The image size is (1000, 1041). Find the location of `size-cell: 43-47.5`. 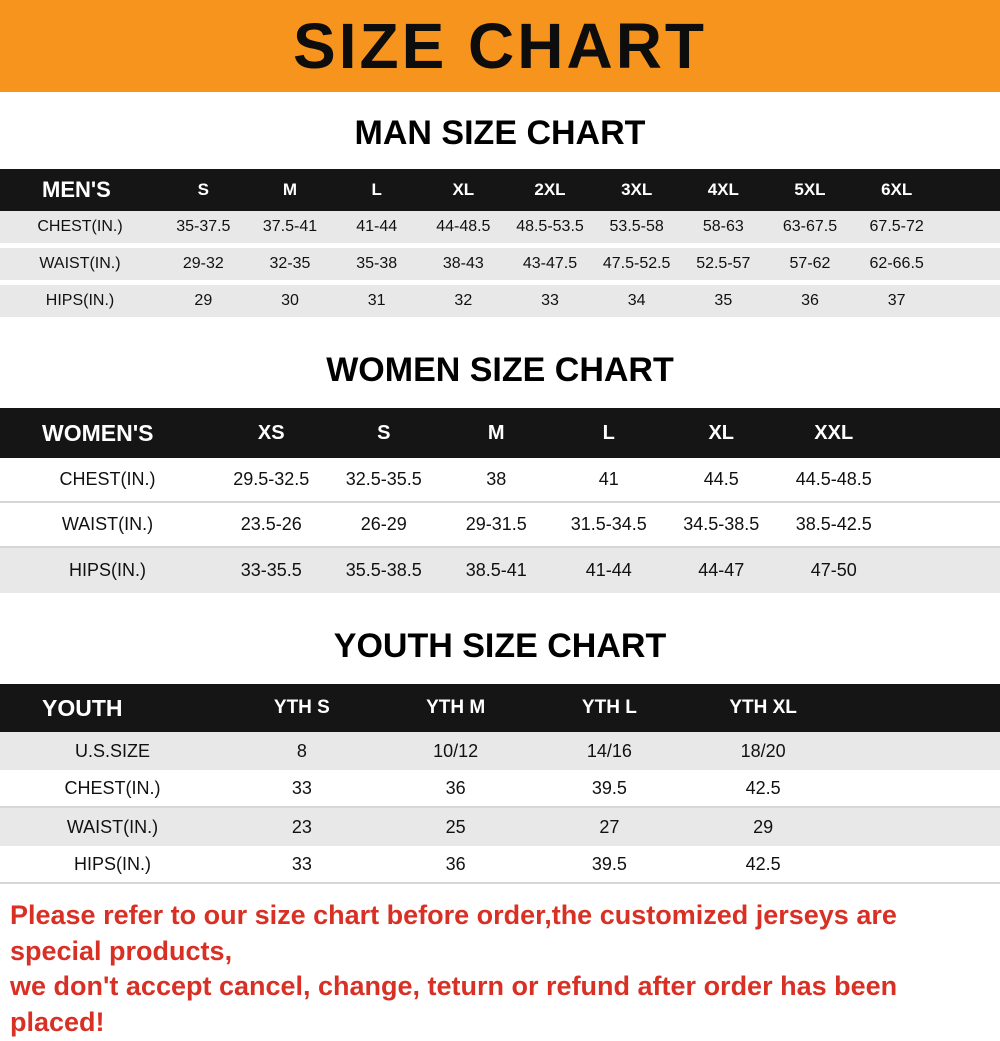

size-cell: 43-47.5 is located at coordinates (550, 263).